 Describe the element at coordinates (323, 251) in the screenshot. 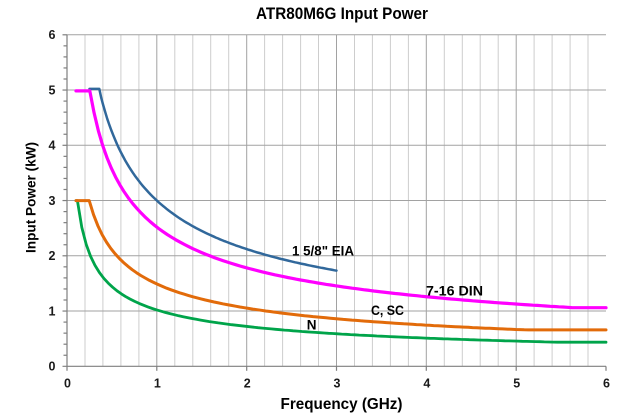

I see `svg-text: 1 5/8" EIA` at that location.